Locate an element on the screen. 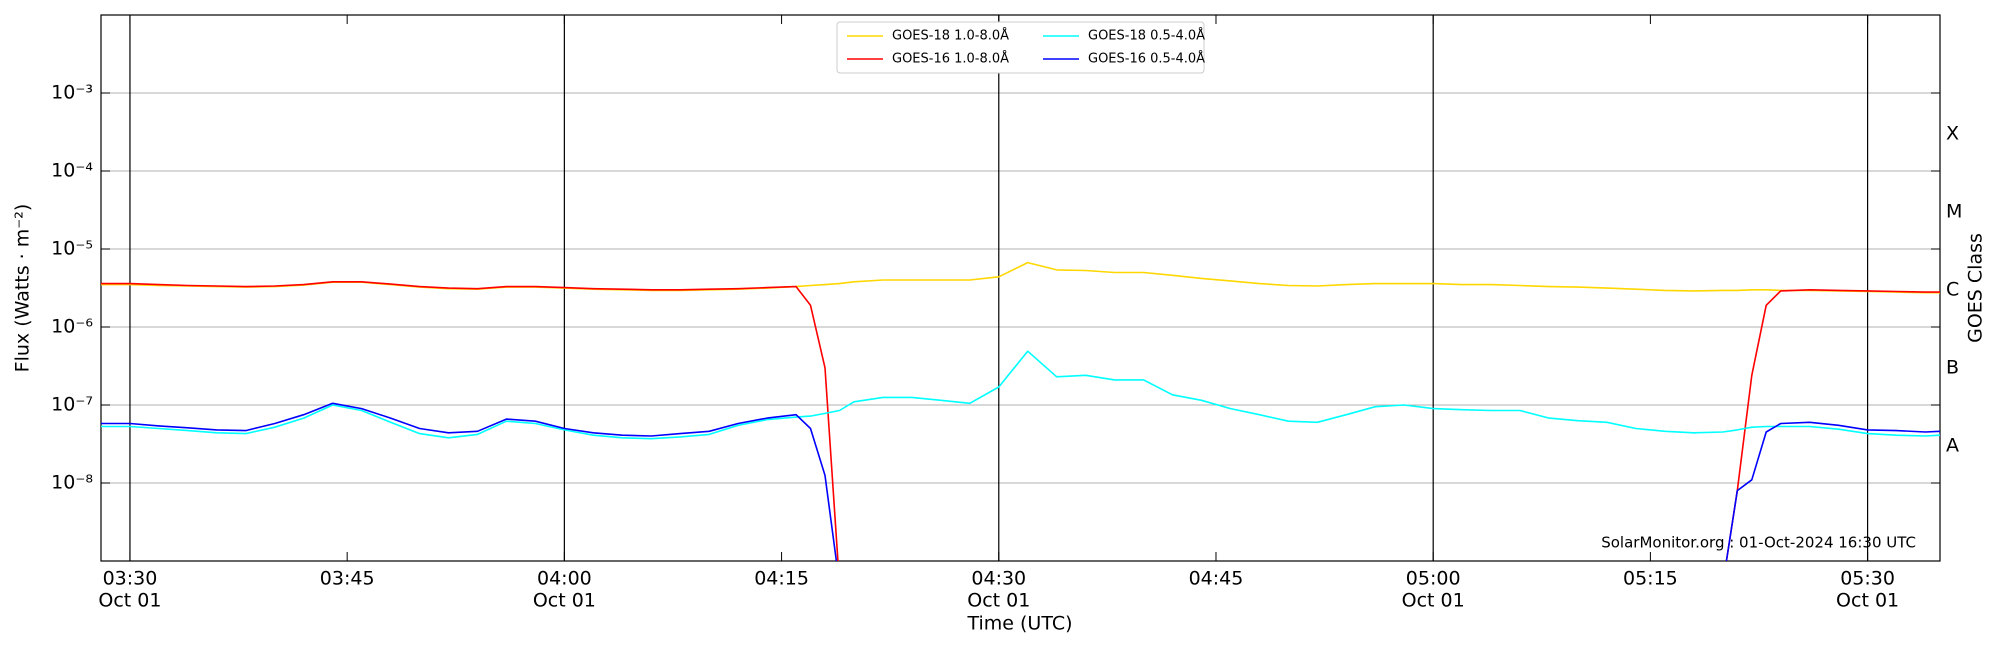  y2-tick-label: C is located at coordinates (1952, 289).